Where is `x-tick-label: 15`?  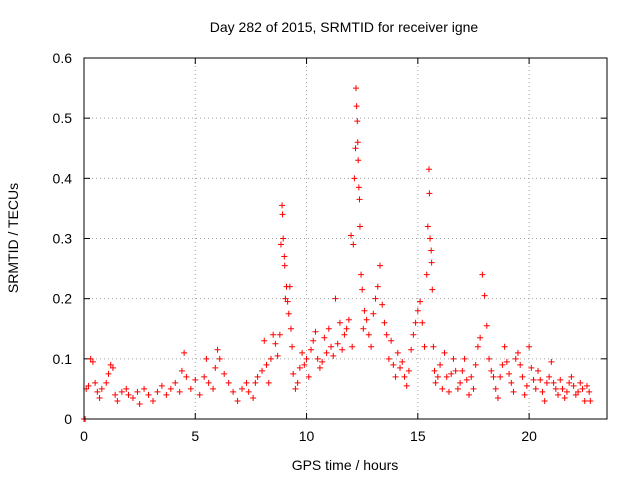 x-tick-label: 15 is located at coordinates (418, 436).